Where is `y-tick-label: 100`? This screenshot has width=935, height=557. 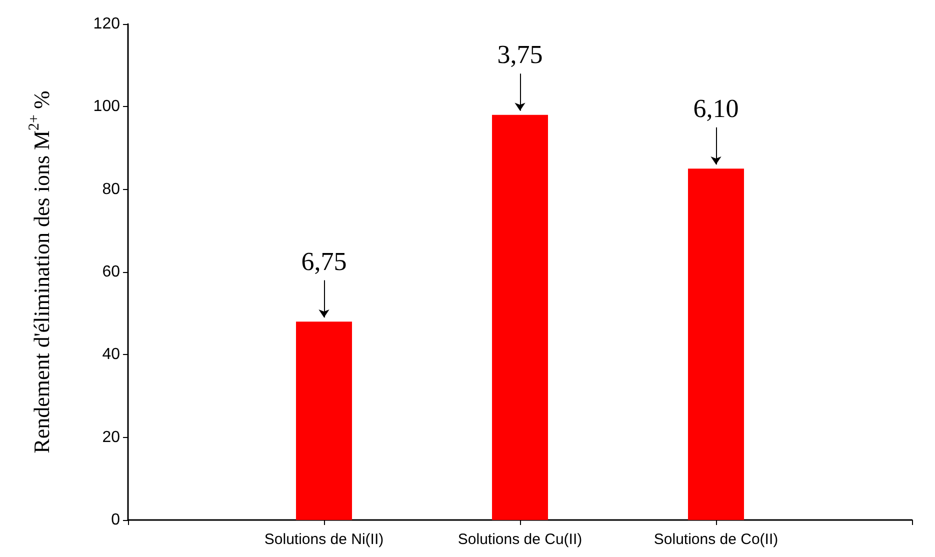
y-tick-label: 100 is located at coordinates (106, 107).